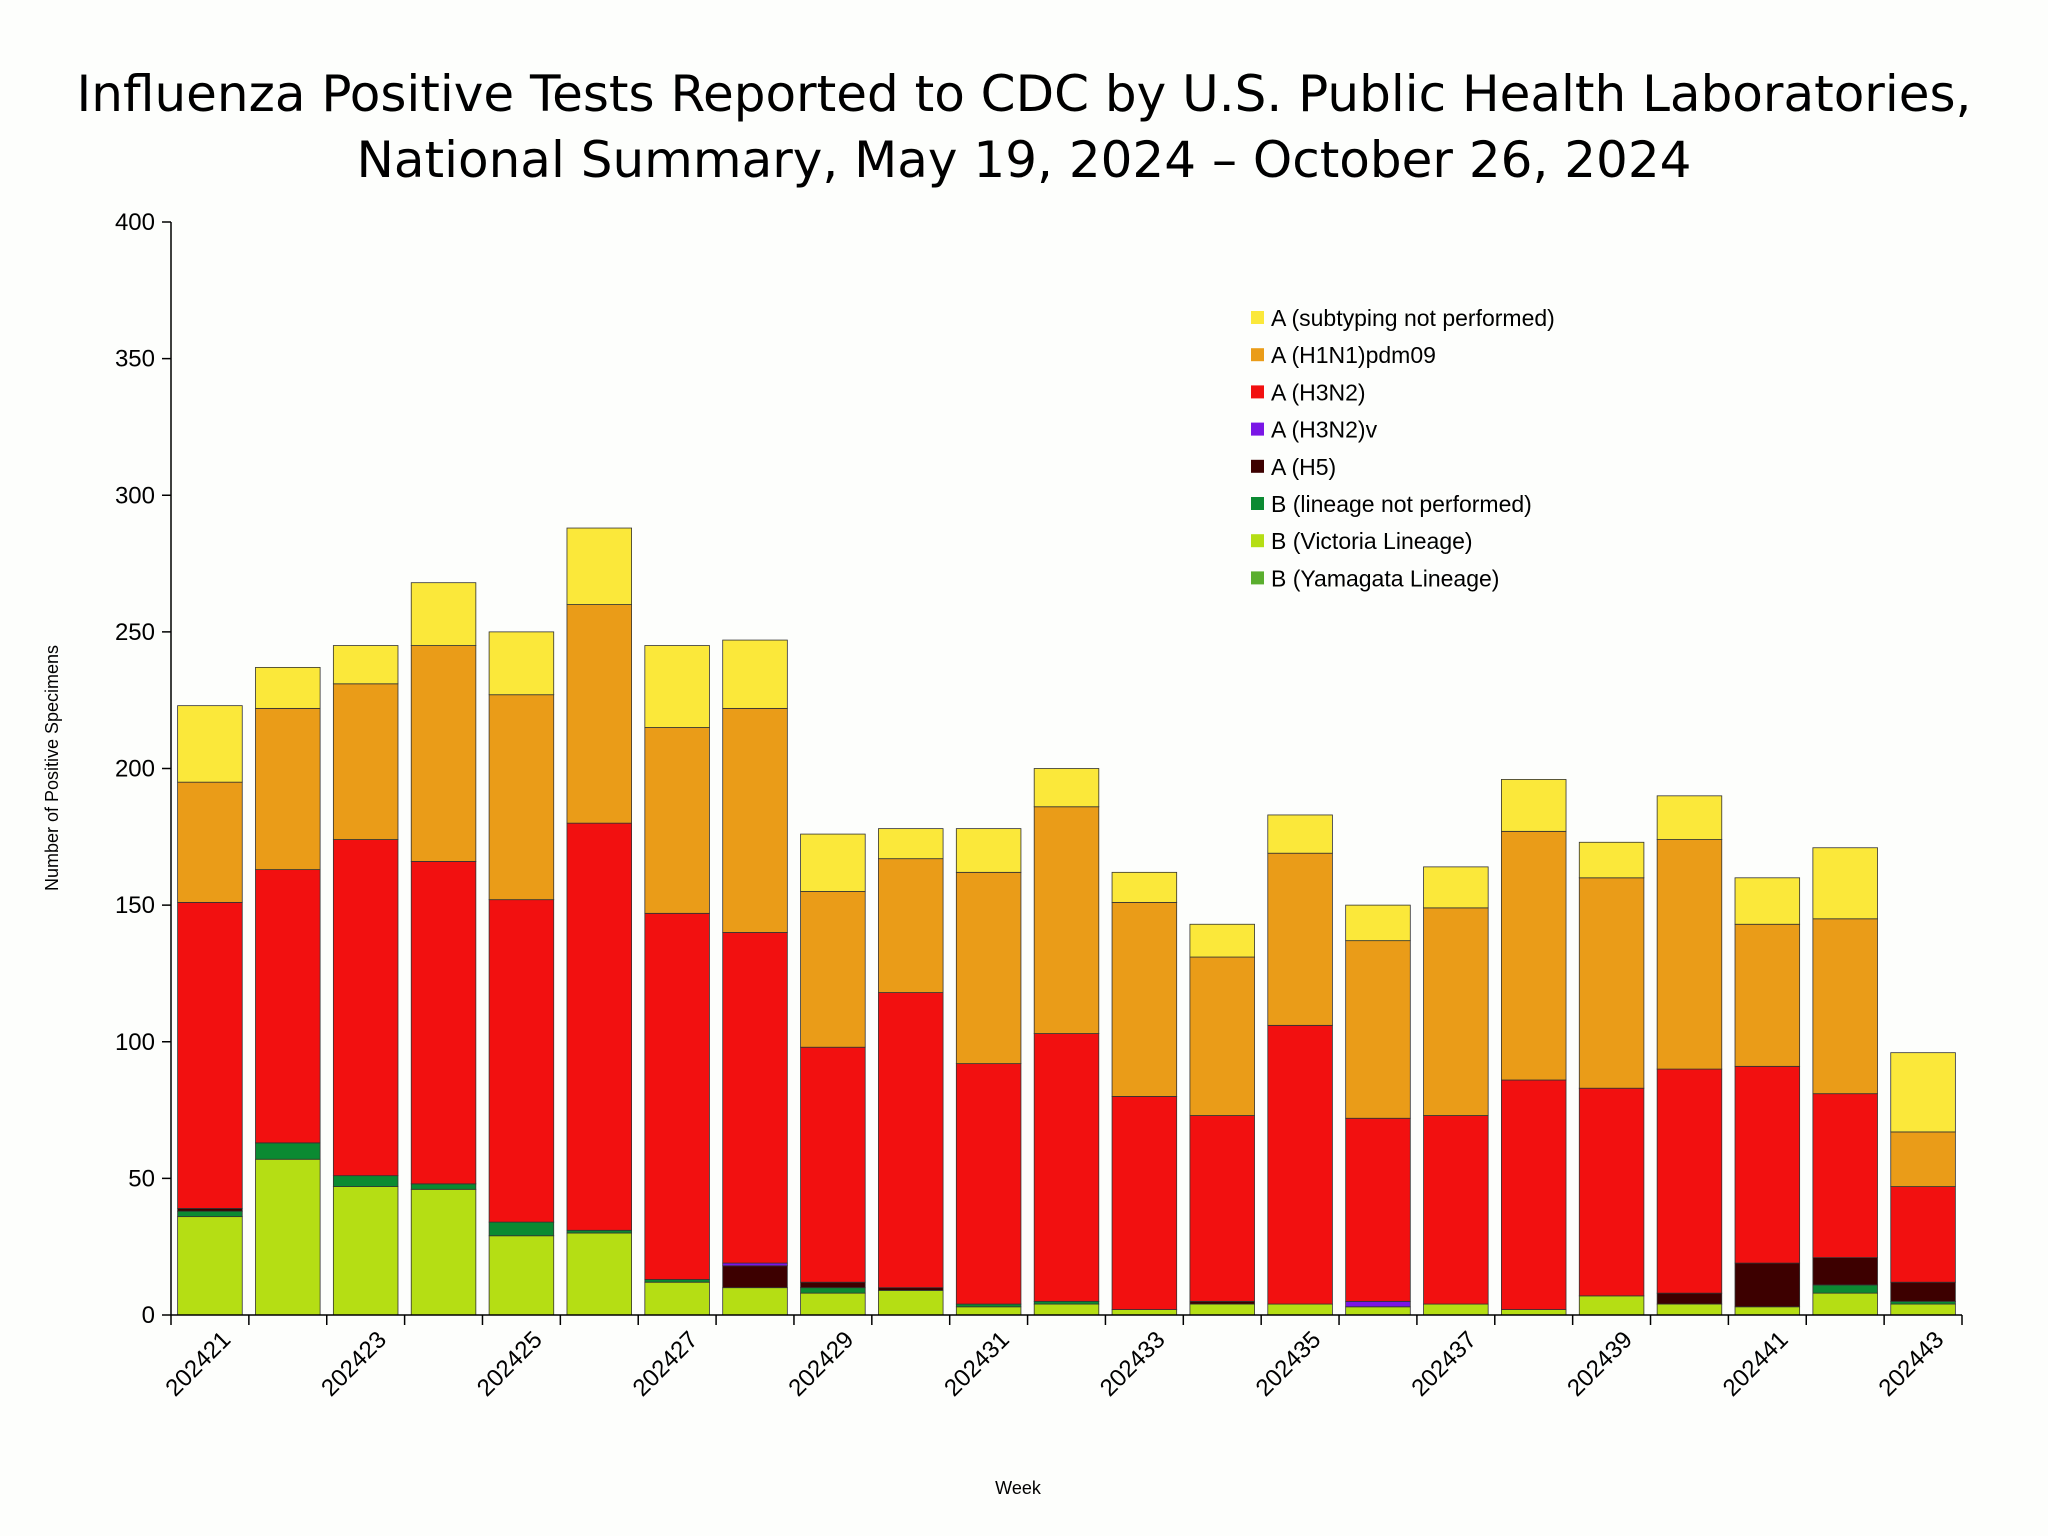 The width and height of the screenshot is (2048, 1536). What do you see at coordinates (135, 905) in the screenshot?
I see `y-tick-label: 150` at bounding box center [135, 905].